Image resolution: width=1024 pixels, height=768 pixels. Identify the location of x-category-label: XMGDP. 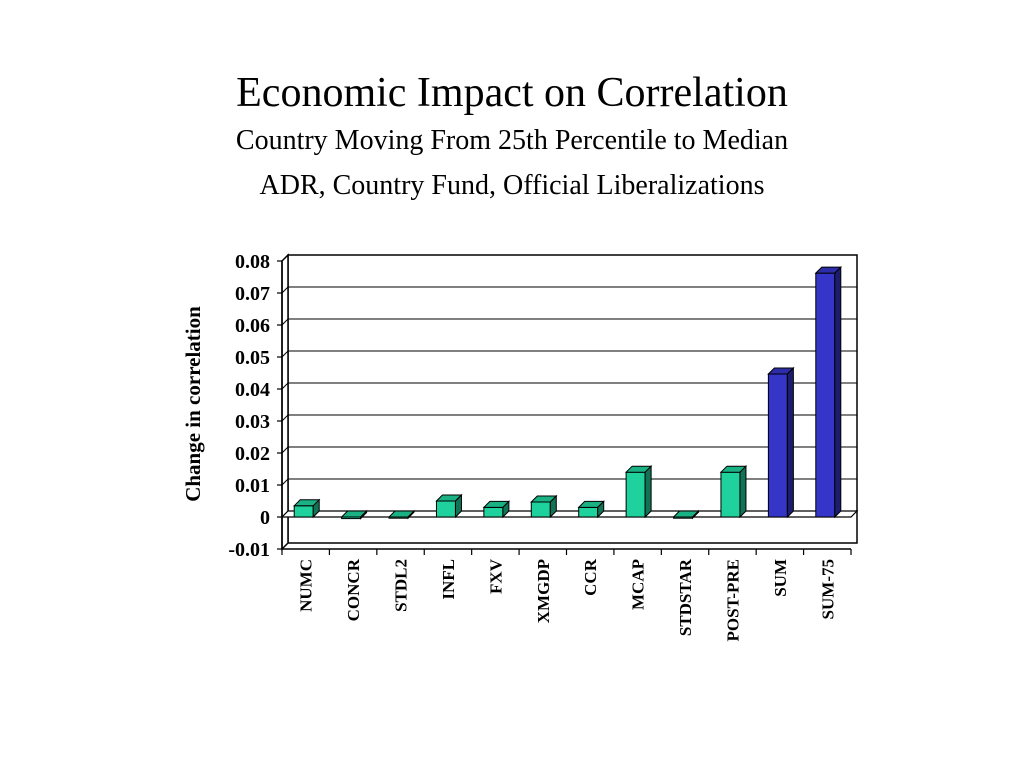
(543, 591).